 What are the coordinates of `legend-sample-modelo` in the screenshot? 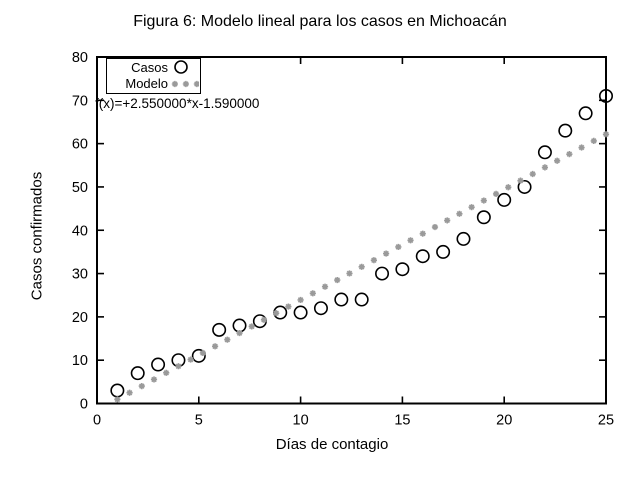 It's located at (183, 84).